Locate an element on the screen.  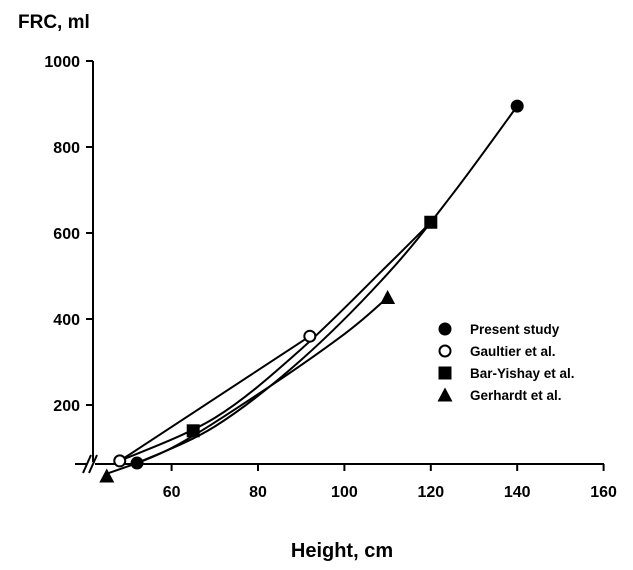
legend-label: Present study is located at coordinates (515, 329).